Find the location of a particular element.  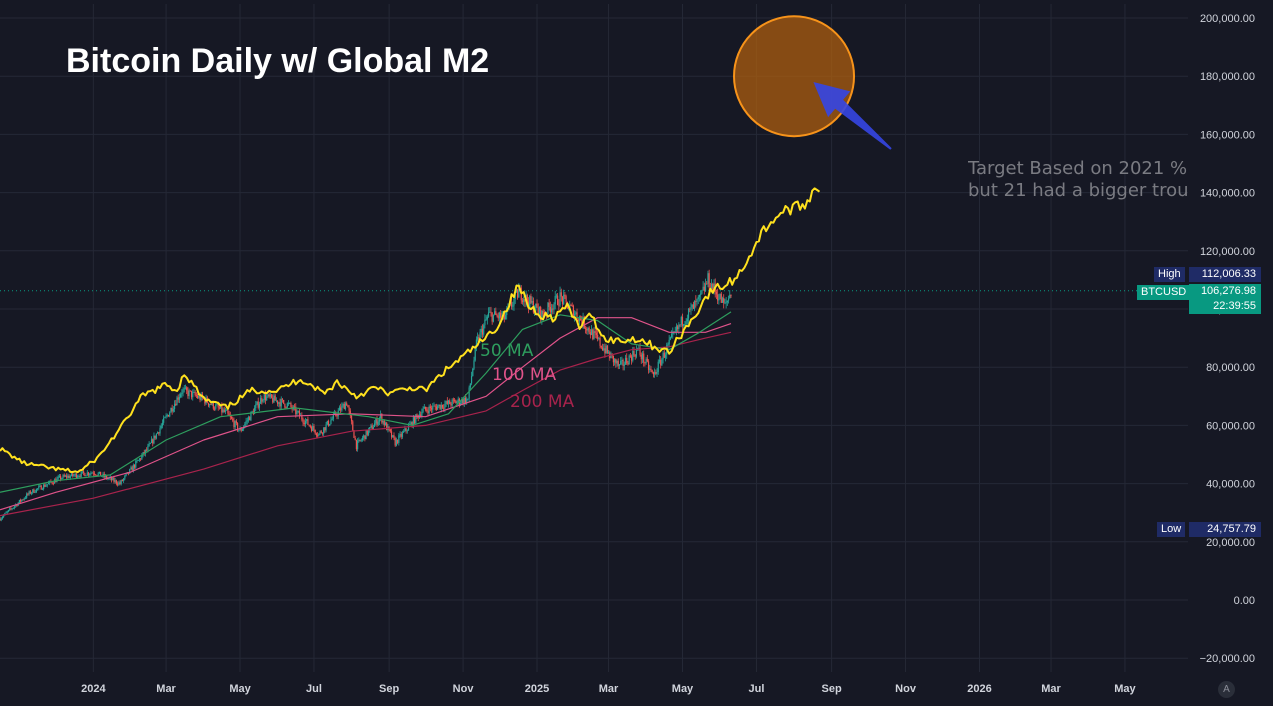

y-tick-label: 120,000.00 is located at coordinates (1227, 252).